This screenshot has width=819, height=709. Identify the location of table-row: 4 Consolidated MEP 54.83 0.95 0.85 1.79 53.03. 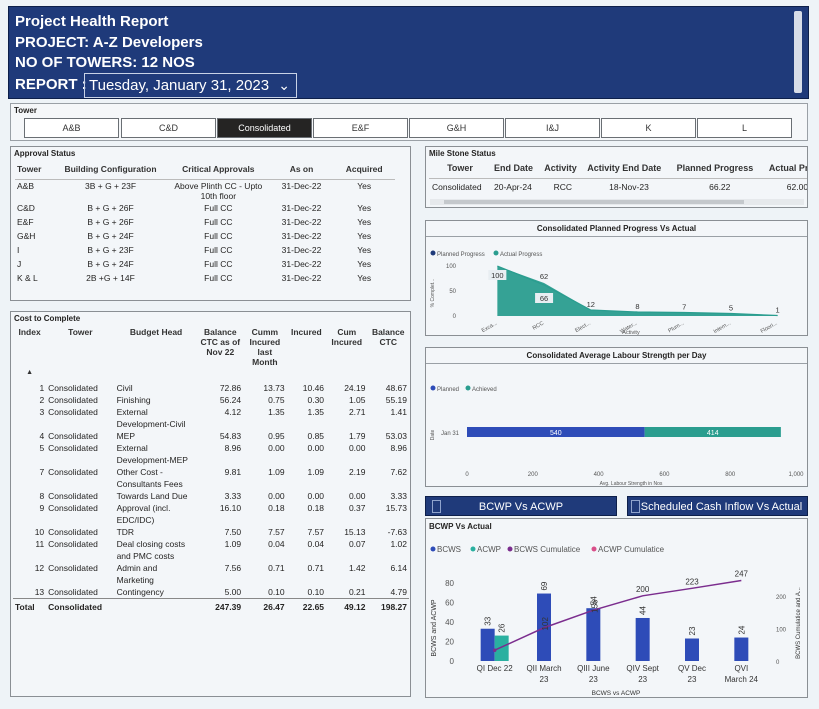
(223, 436).